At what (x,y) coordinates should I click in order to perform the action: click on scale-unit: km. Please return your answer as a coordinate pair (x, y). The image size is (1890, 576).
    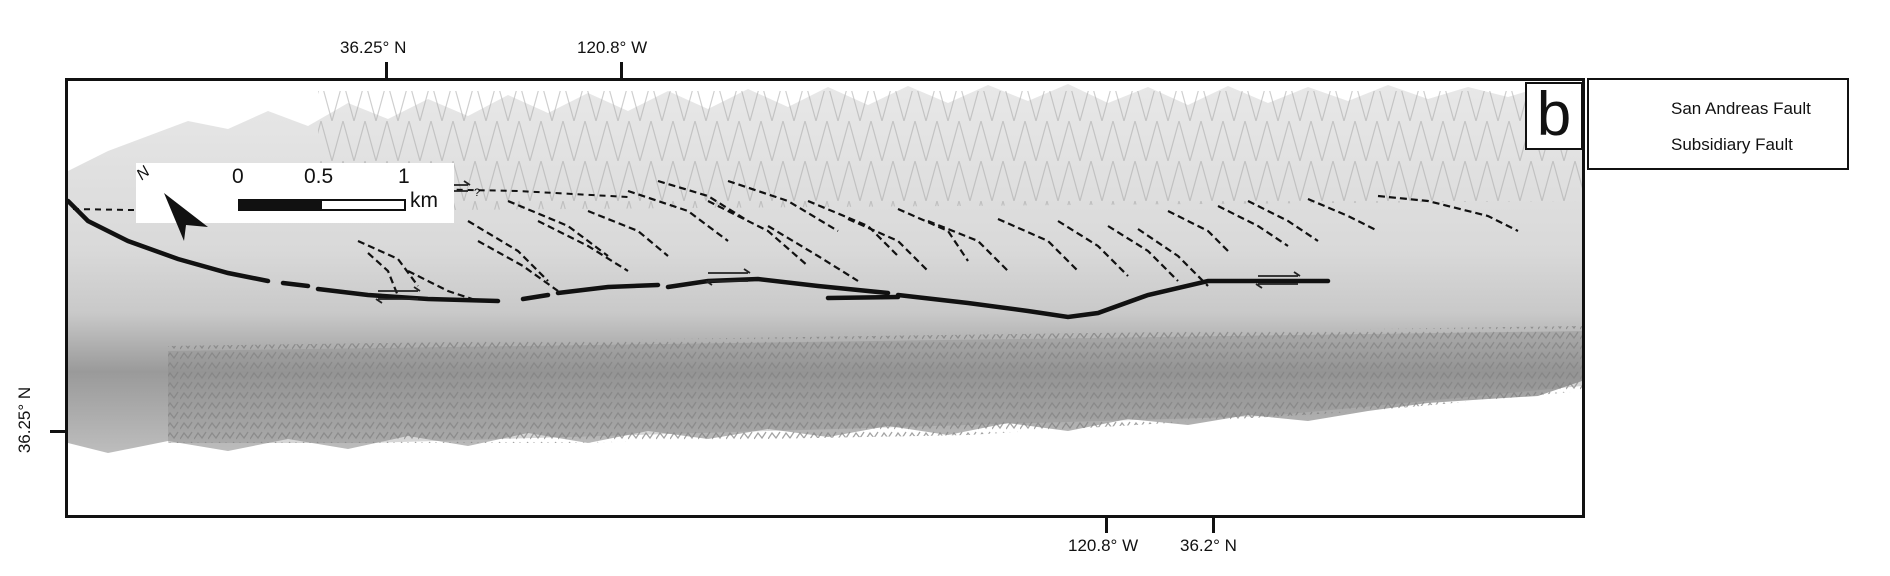
    Looking at the image, I should click on (424, 200).